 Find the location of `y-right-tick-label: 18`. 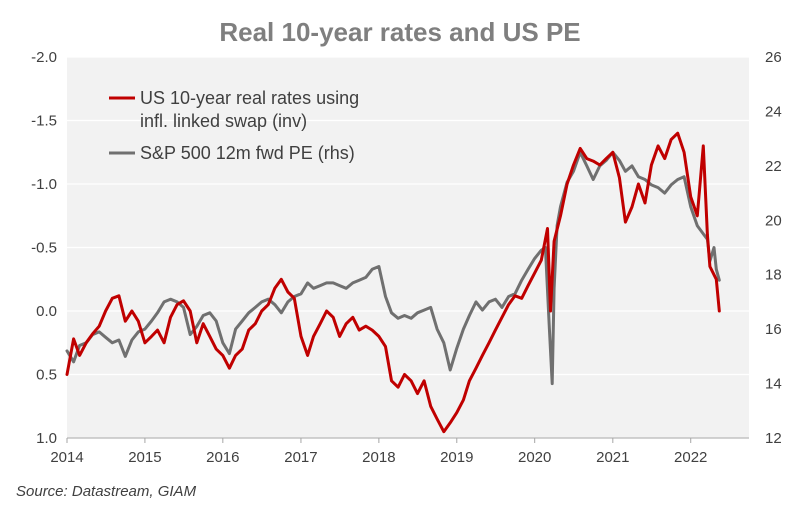

y-right-tick-label: 18 is located at coordinates (773, 275).